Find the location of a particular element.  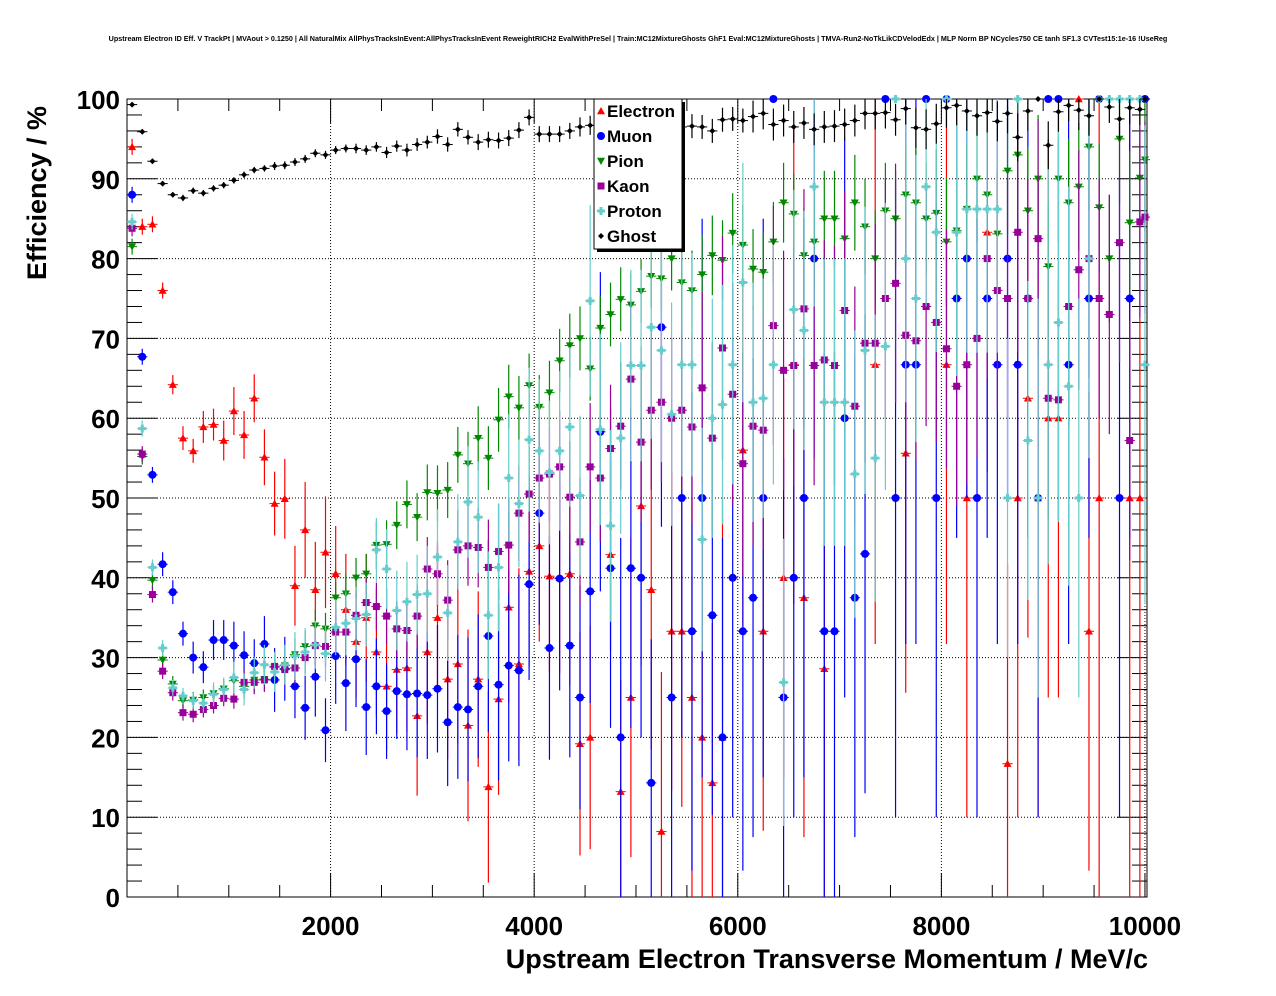

y-tick-label: 20 is located at coordinates (105, 738).